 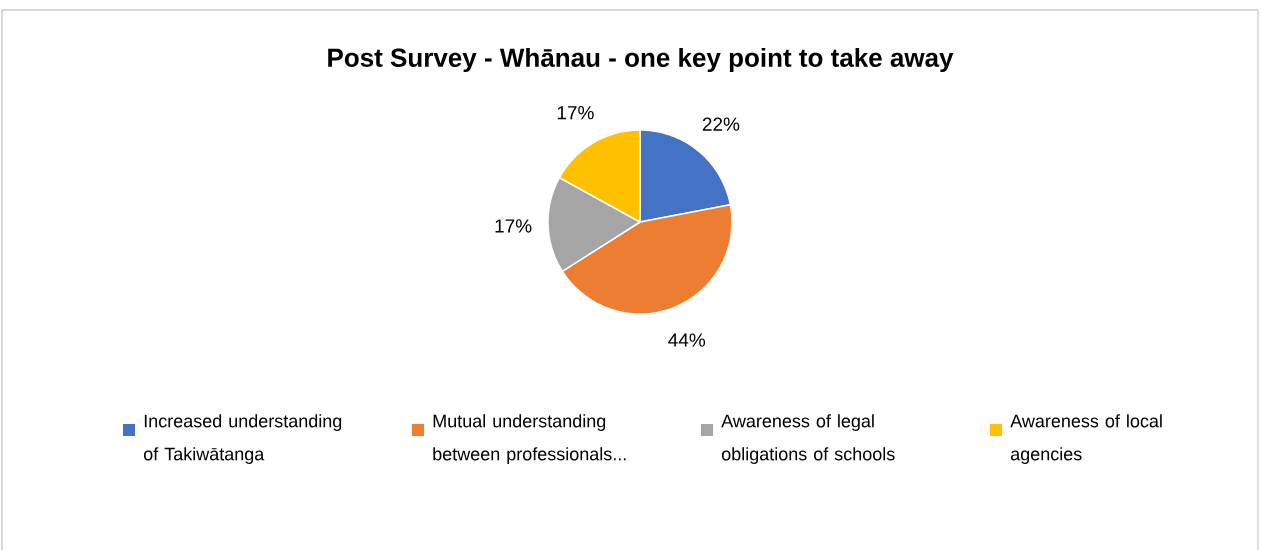 I want to click on legend-label: Awareness of legal obligations of schools, so click(x=808, y=439).